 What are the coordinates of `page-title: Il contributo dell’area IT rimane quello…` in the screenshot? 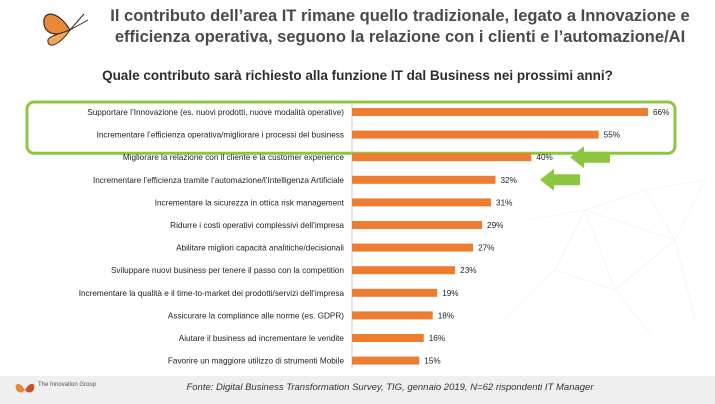 It's located at (400, 27).